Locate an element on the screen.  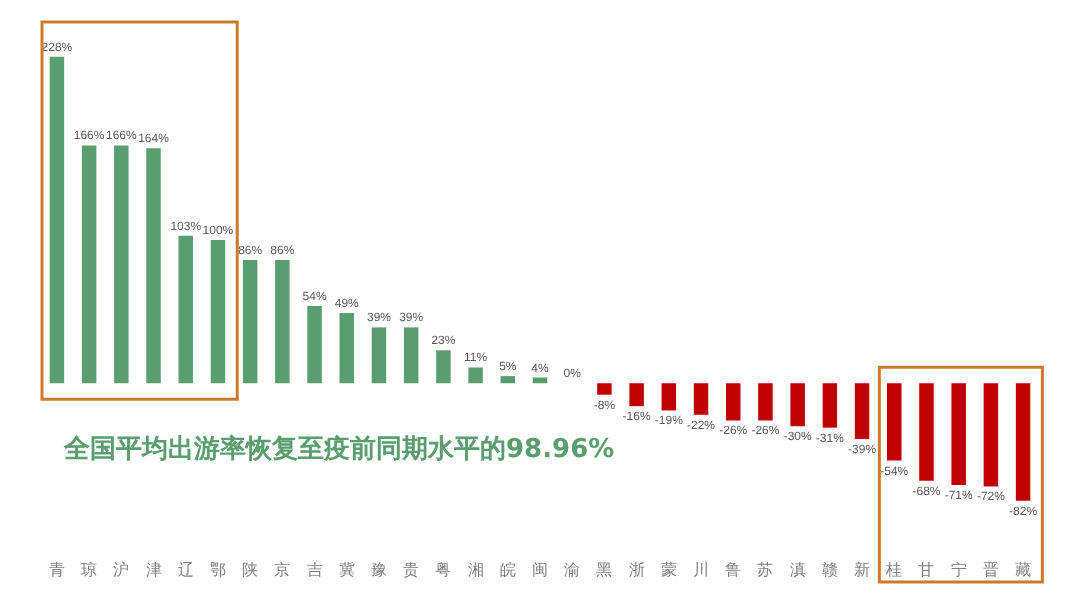
x-tick-label: 晋 is located at coordinates (990, 570).